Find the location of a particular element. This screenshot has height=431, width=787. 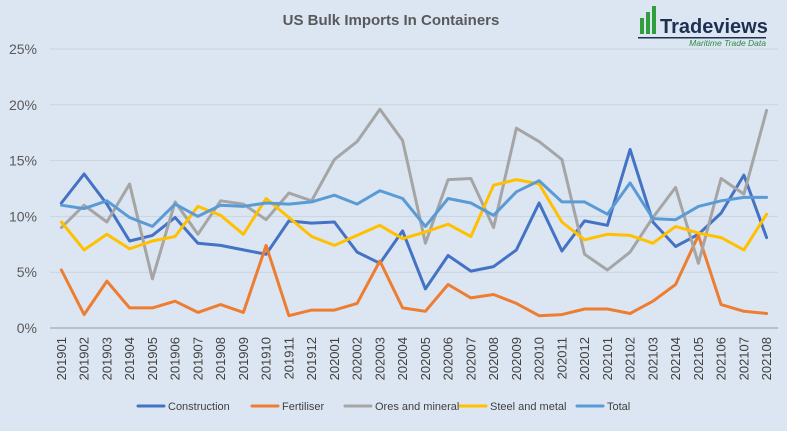

chart-title: US Bulk Imports In Containers is located at coordinates (391, 20).